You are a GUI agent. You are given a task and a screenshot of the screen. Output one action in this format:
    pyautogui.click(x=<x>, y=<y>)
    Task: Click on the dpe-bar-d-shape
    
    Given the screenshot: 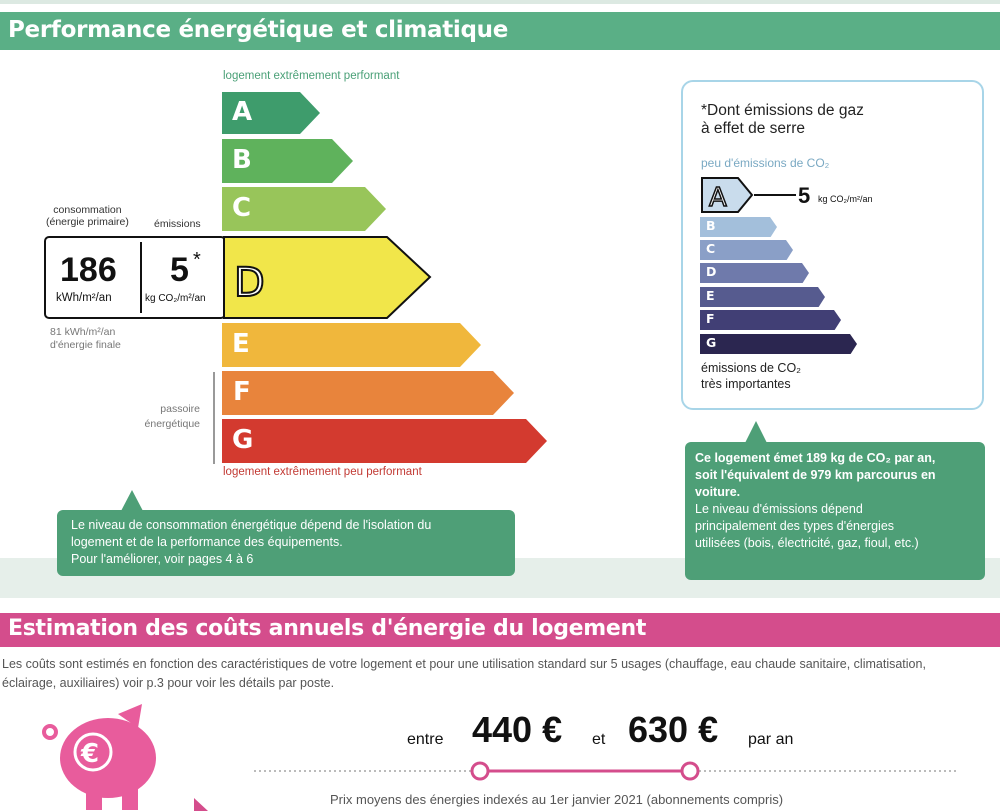 What is the action you would take?
    pyautogui.click(x=327, y=277)
    